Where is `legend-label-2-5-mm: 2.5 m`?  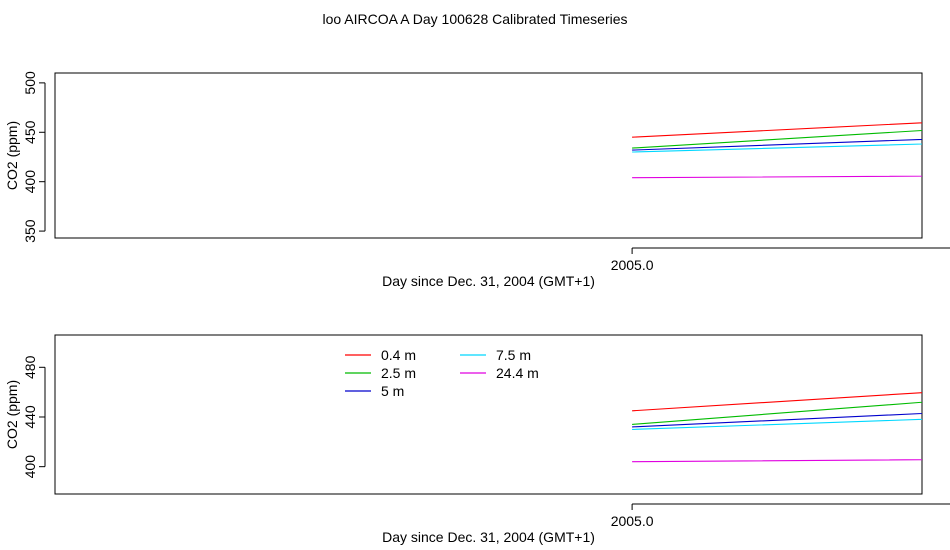
legend-label-2-5-mm: 2.5 m is located at coordinates (398, 373).